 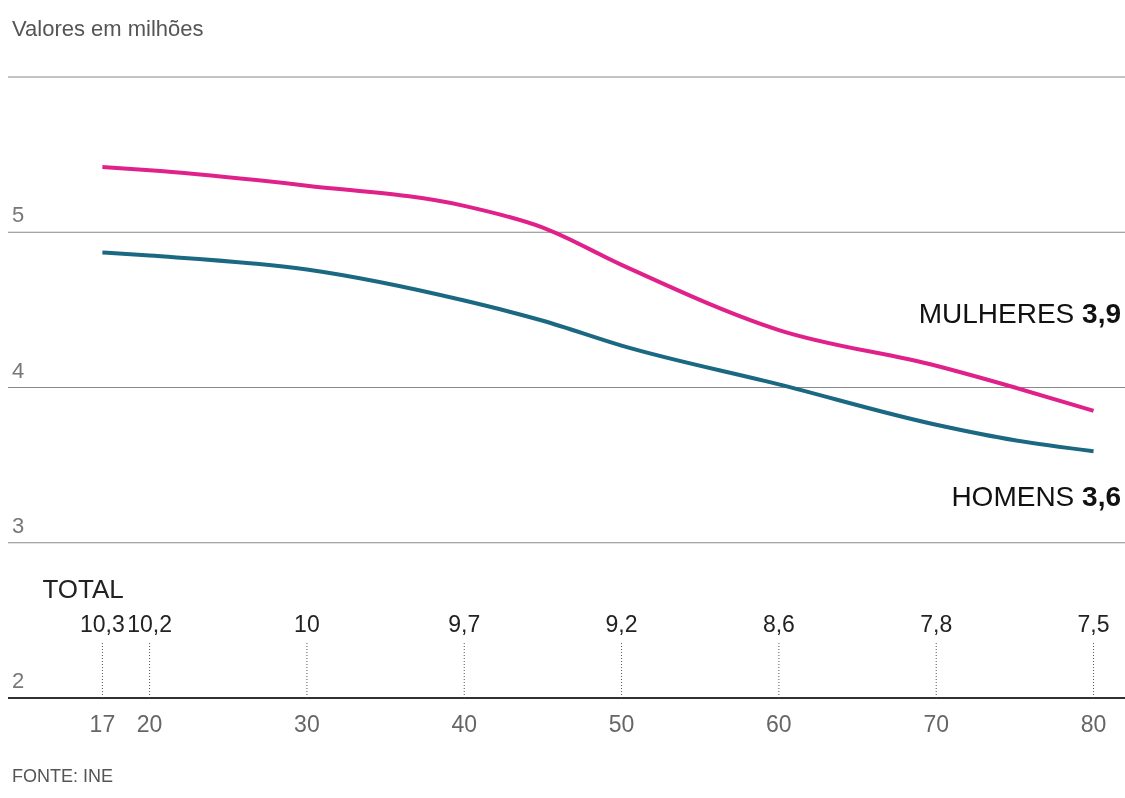 I want to click on y-tick-label: 4, so click(x=18, y=370).